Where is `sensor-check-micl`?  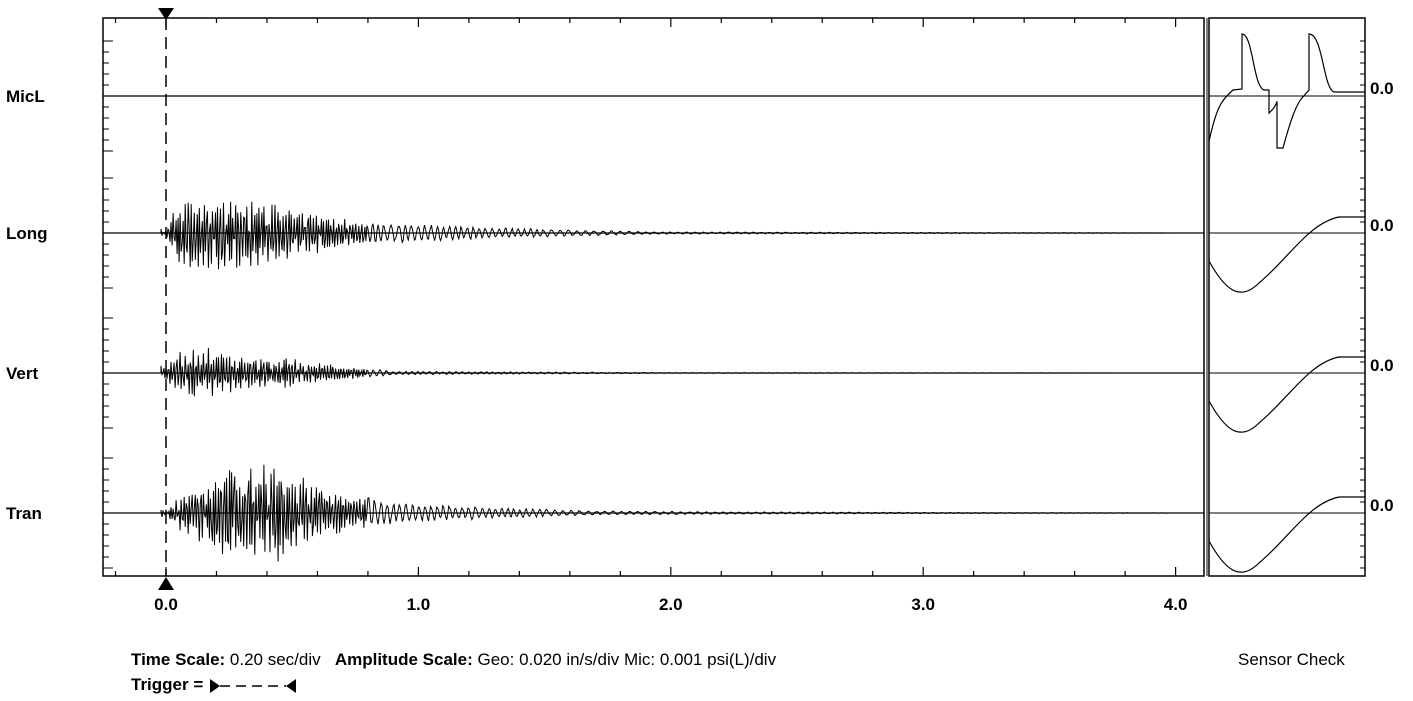
sensor-check-micl is located at coordinates (1286, 91).